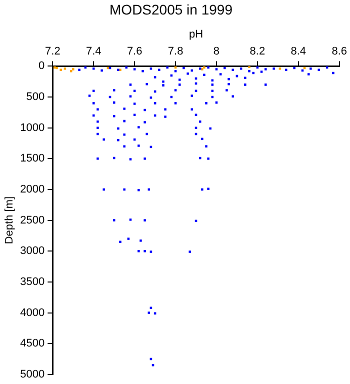 This screenshot has height=384, width=350. What do you see at coordinates (52, 52) in the screenshot?
I see `x-tick-label: 7.2` at bounding box center [52, 52].